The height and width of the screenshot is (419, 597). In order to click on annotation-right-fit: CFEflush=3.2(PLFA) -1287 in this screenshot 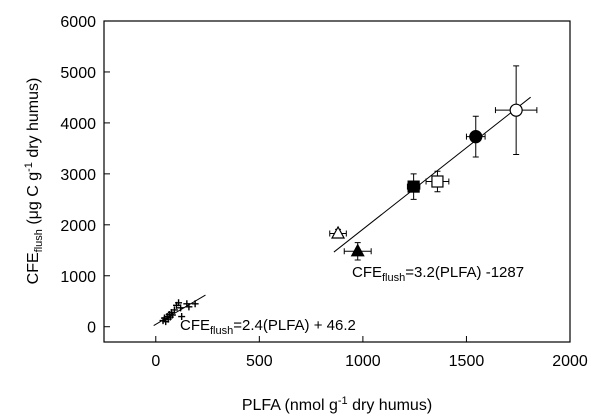, I will do `click(438, 274)`.